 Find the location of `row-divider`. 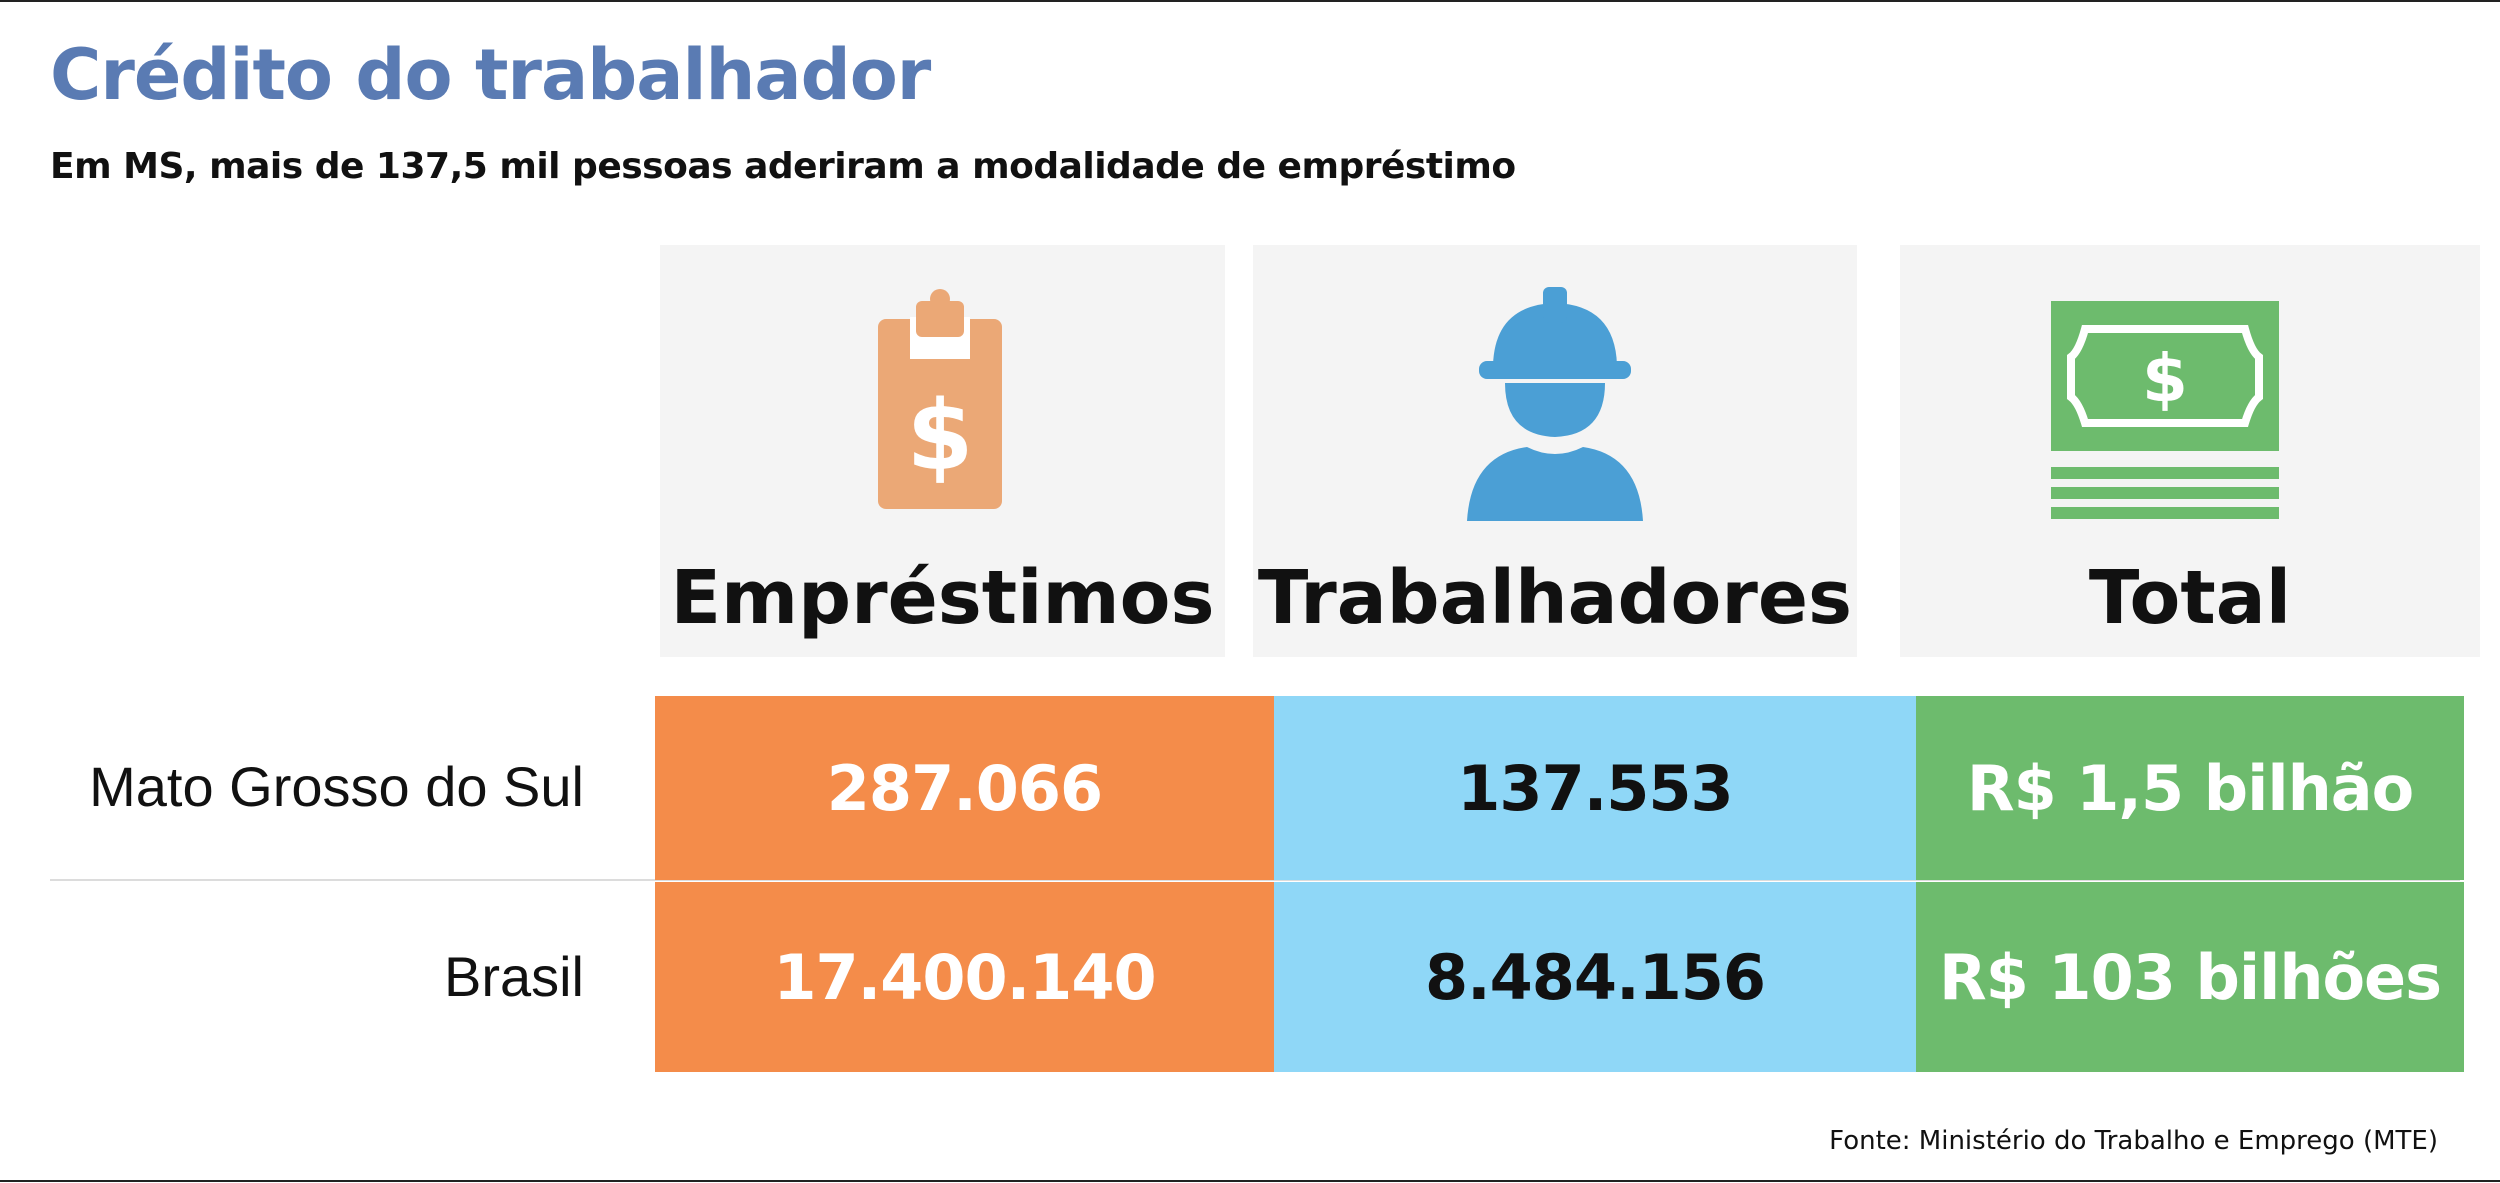

row-divider is located at coordinates (1255, 880).